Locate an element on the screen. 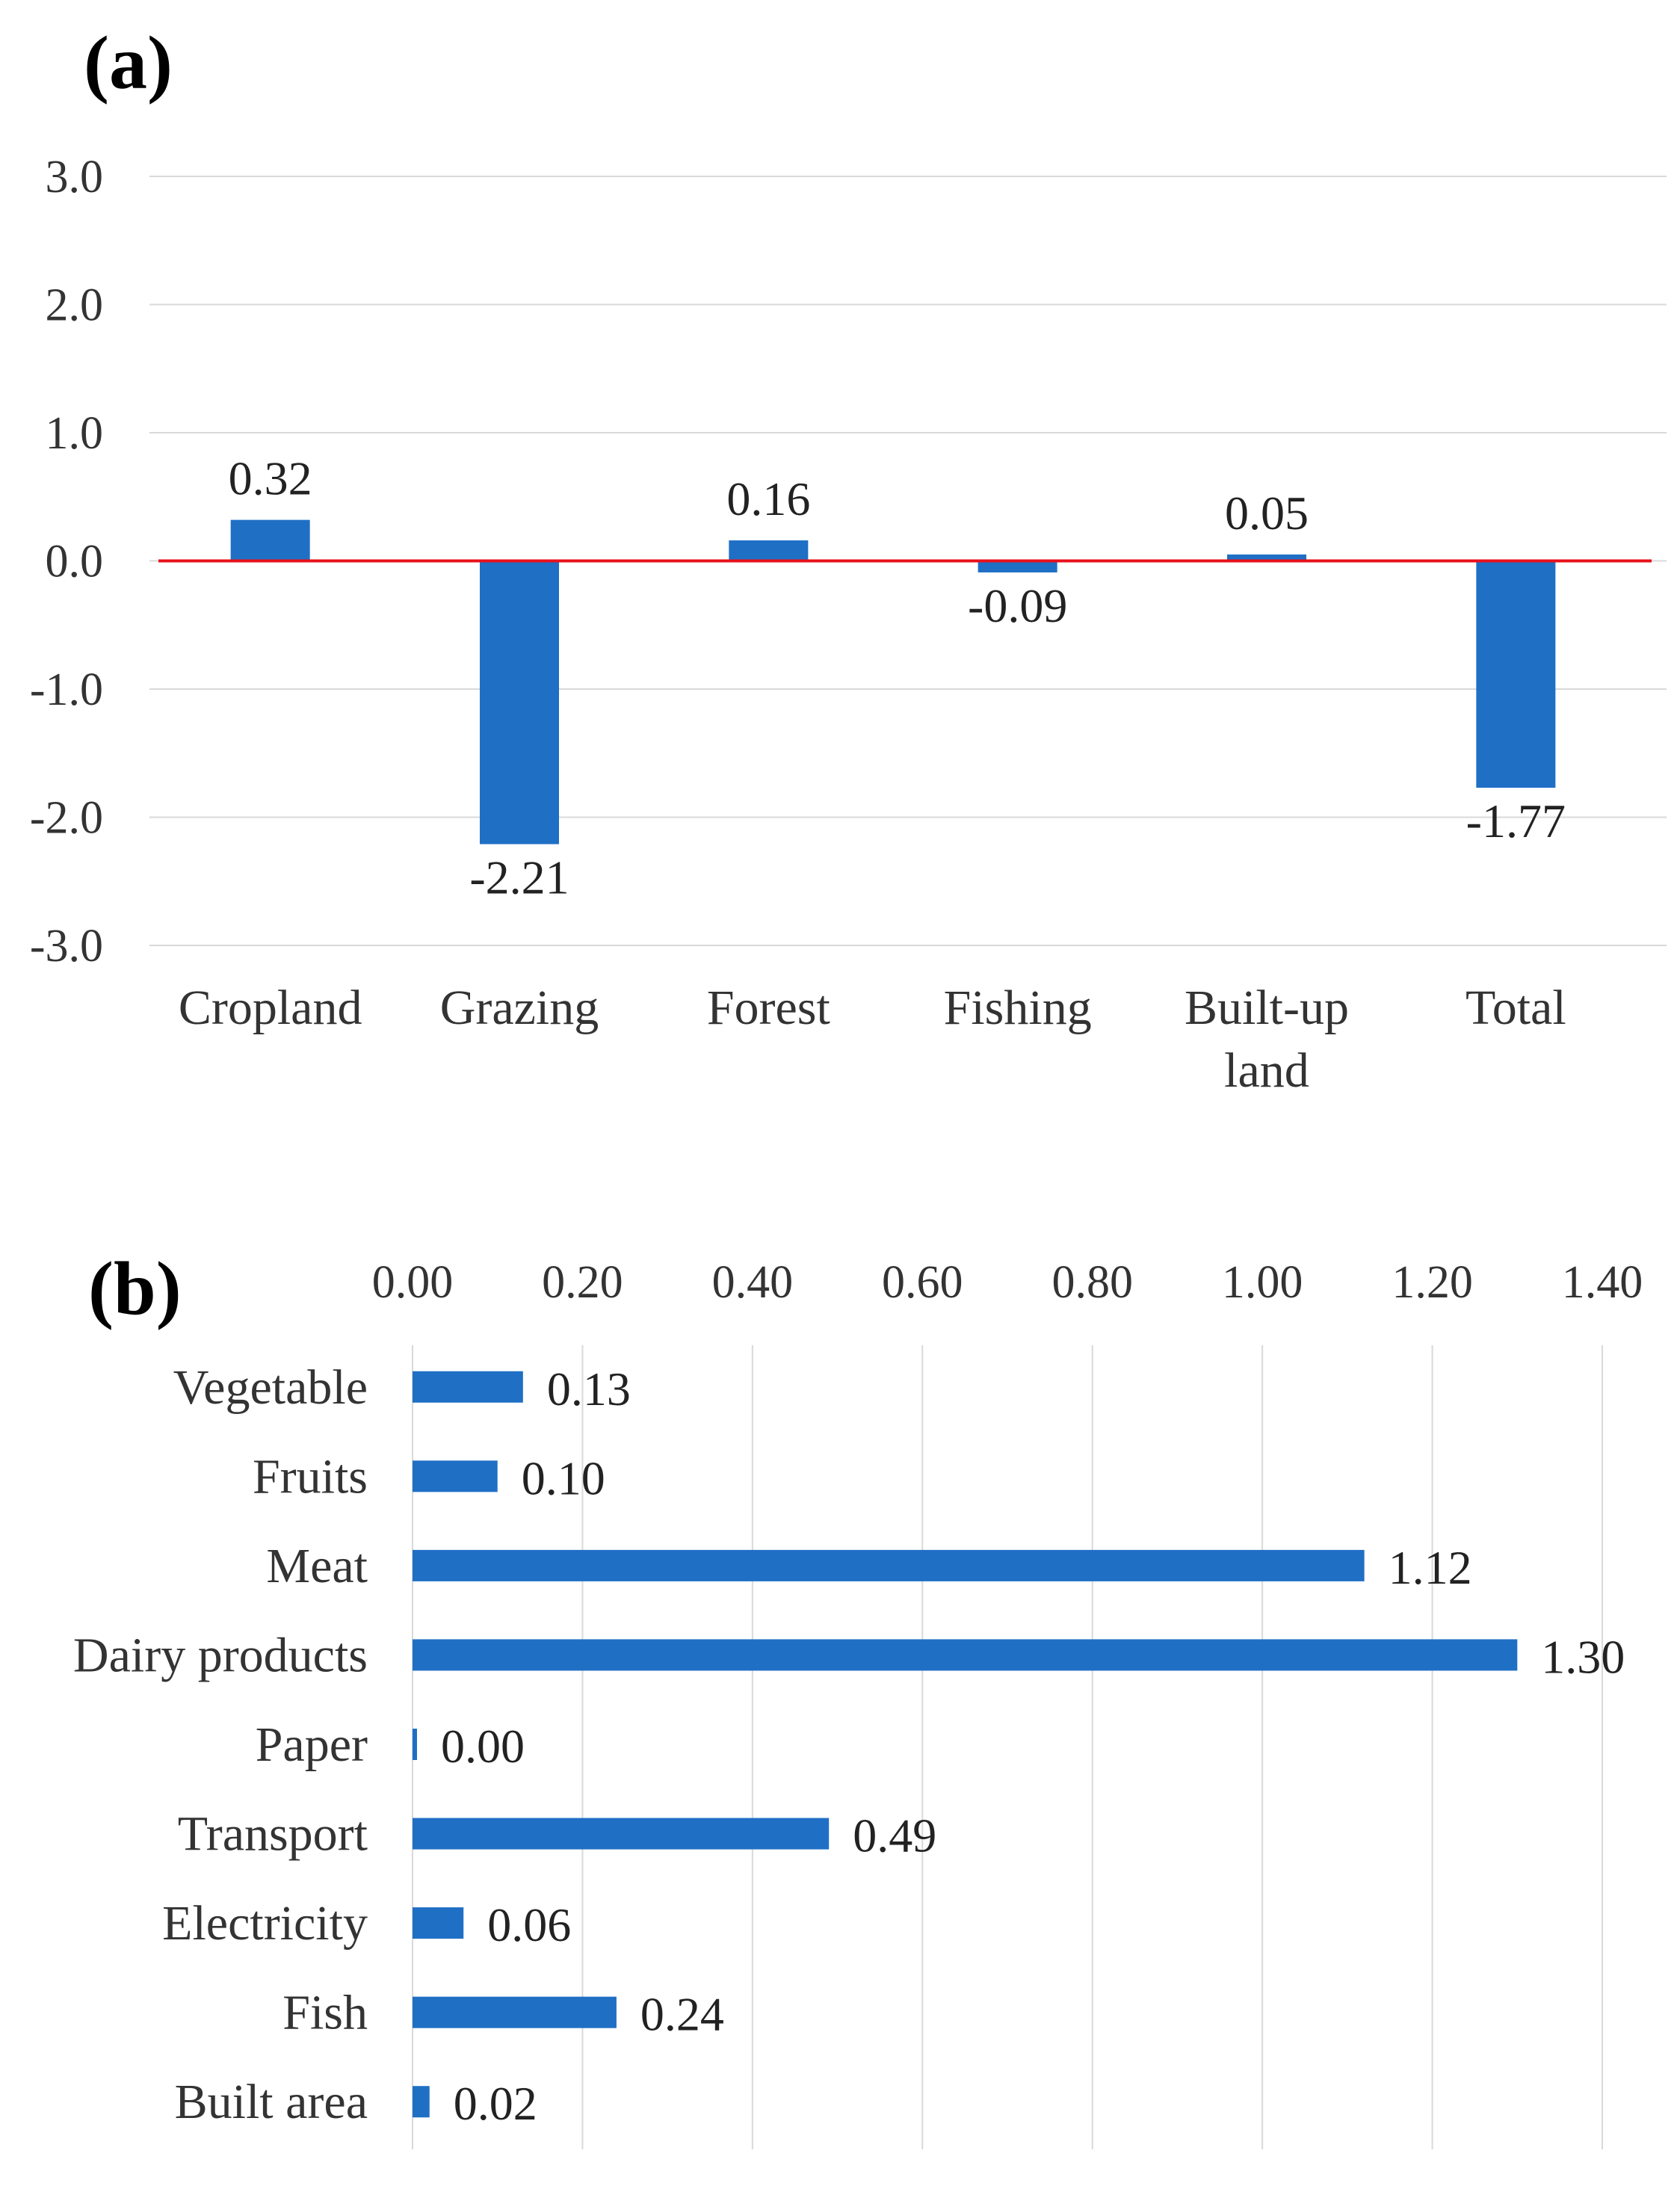 The height and width of the screenshot is (2189, 1680). panel-b-data-label: 0.10 is located at coordinates (563, 1477).